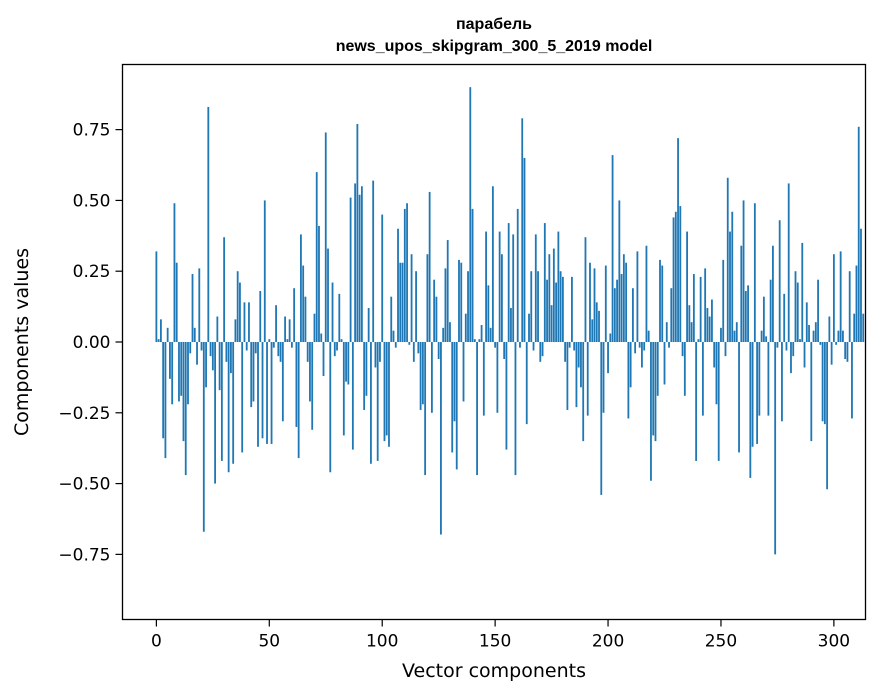  I want to click on x-tick-label: 150, so click(495, 642).